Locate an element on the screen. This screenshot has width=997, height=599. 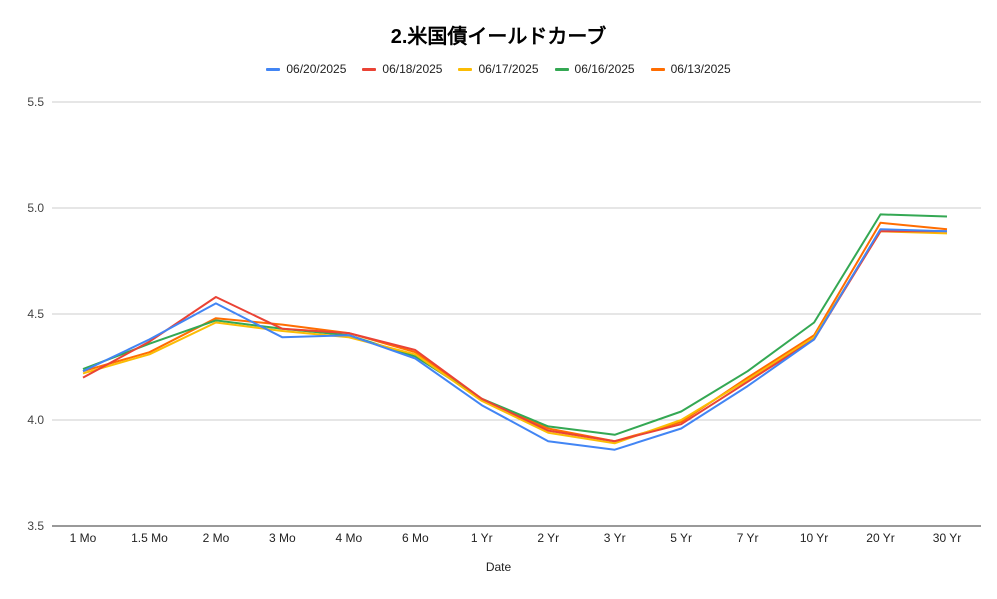
legend-item-2: 06/17/2025 is located at coordinates (498, 69).